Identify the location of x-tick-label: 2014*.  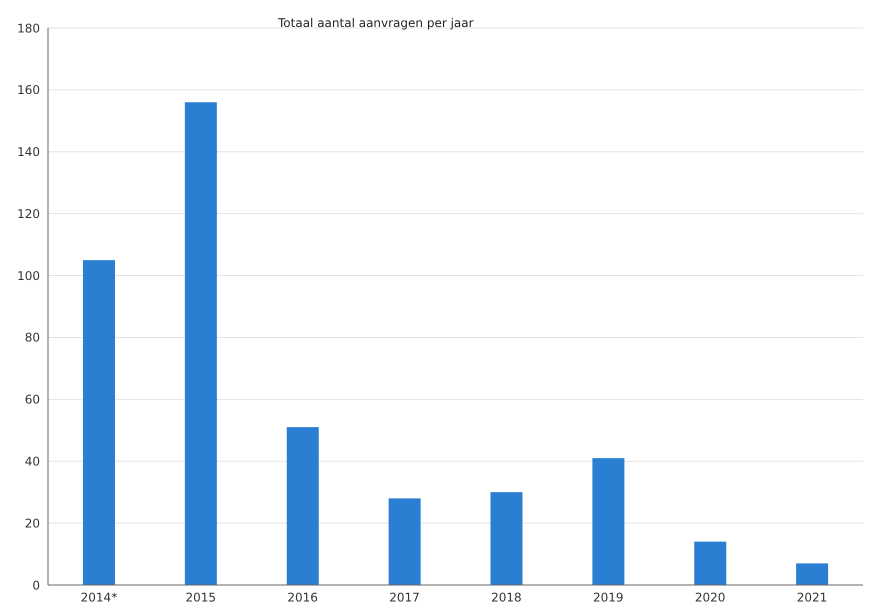
(99, 597).